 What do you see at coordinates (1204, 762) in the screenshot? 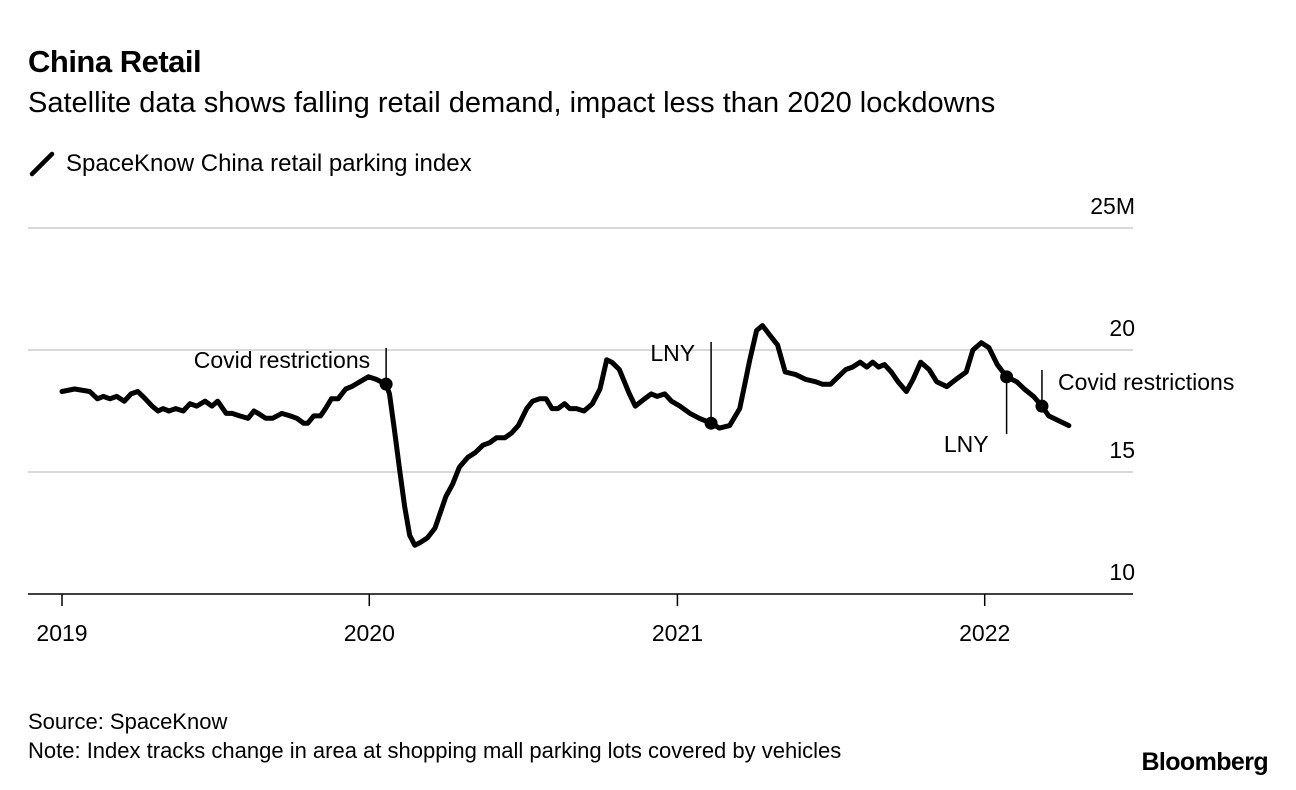
I see `bloomberg-logo: Bloomberg` at bounding box center [1204, 762].